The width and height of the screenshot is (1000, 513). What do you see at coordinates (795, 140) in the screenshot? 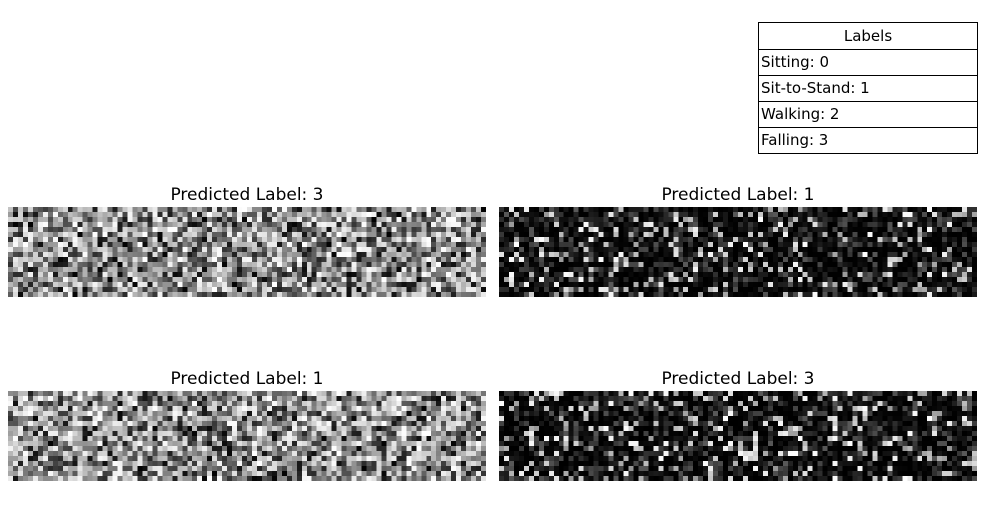
I see `legend-item-falling: Falling: 3` at bounding box center [795, 140].